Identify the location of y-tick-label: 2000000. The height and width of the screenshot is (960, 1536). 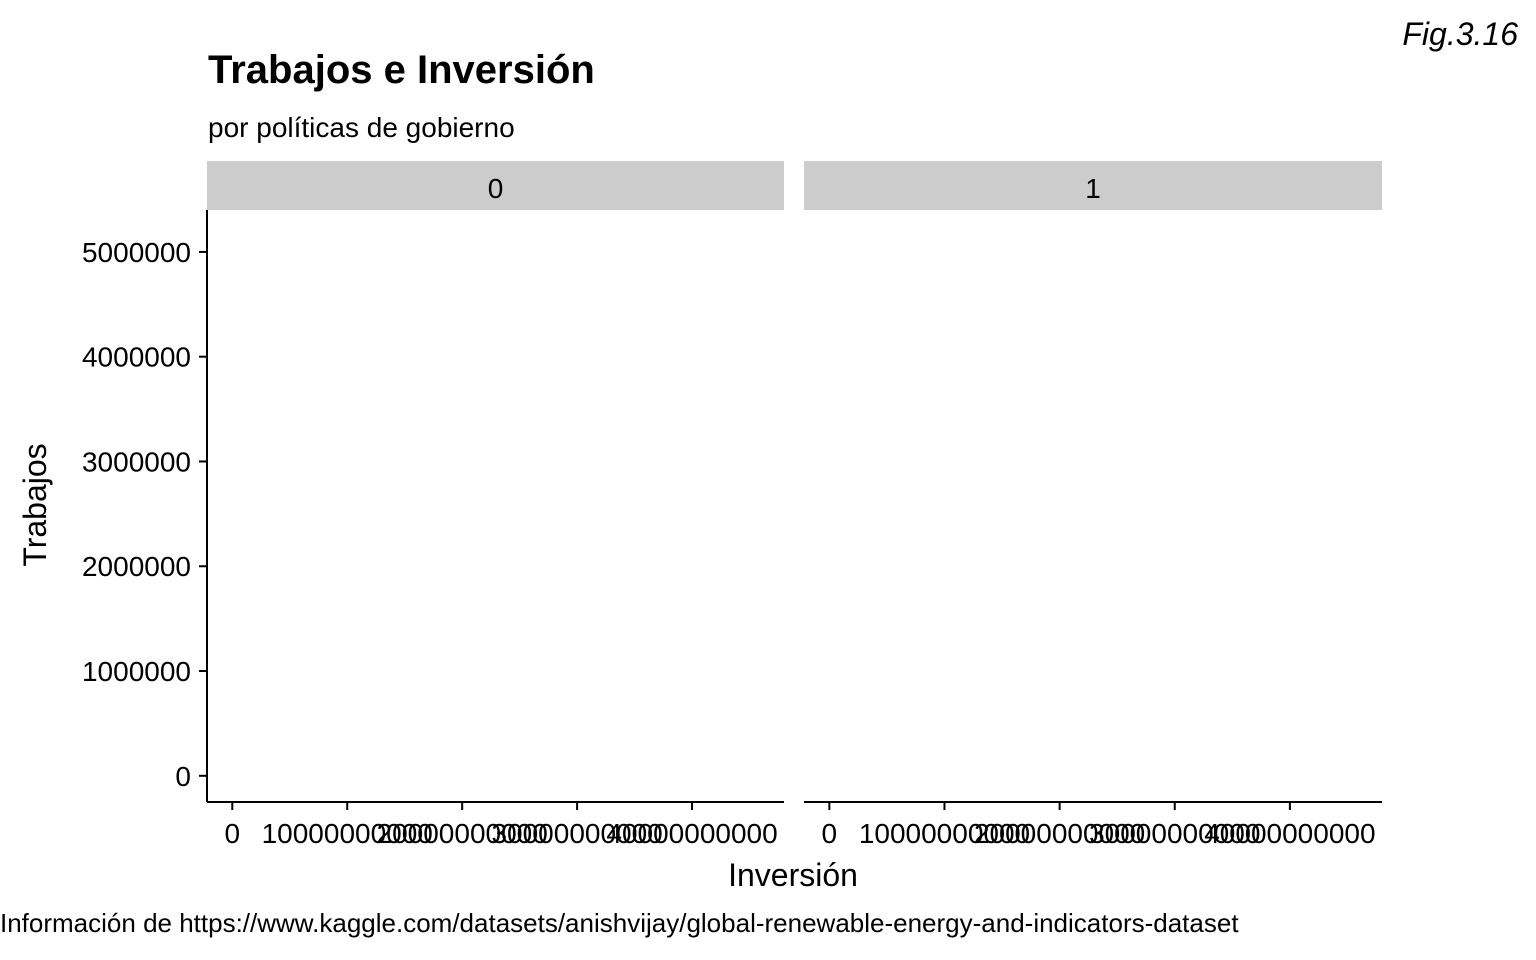
(136, 566).